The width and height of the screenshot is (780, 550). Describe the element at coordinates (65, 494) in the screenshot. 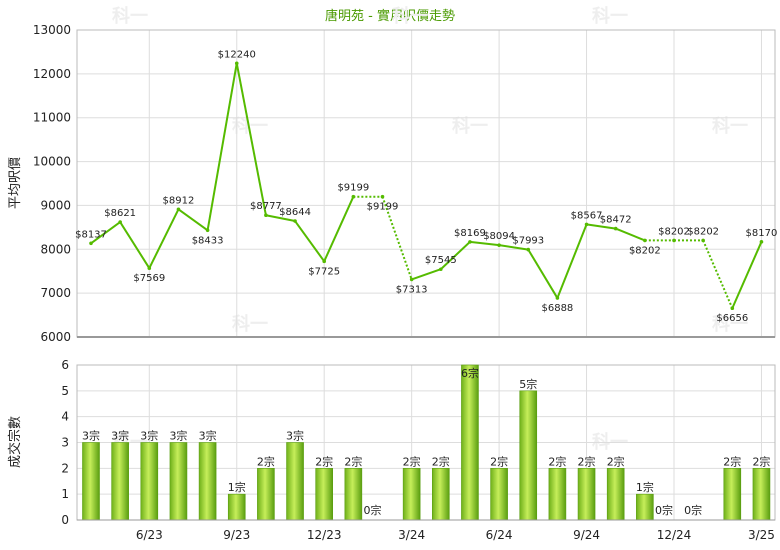

I see `count-y-tick-label: 1` at that location.